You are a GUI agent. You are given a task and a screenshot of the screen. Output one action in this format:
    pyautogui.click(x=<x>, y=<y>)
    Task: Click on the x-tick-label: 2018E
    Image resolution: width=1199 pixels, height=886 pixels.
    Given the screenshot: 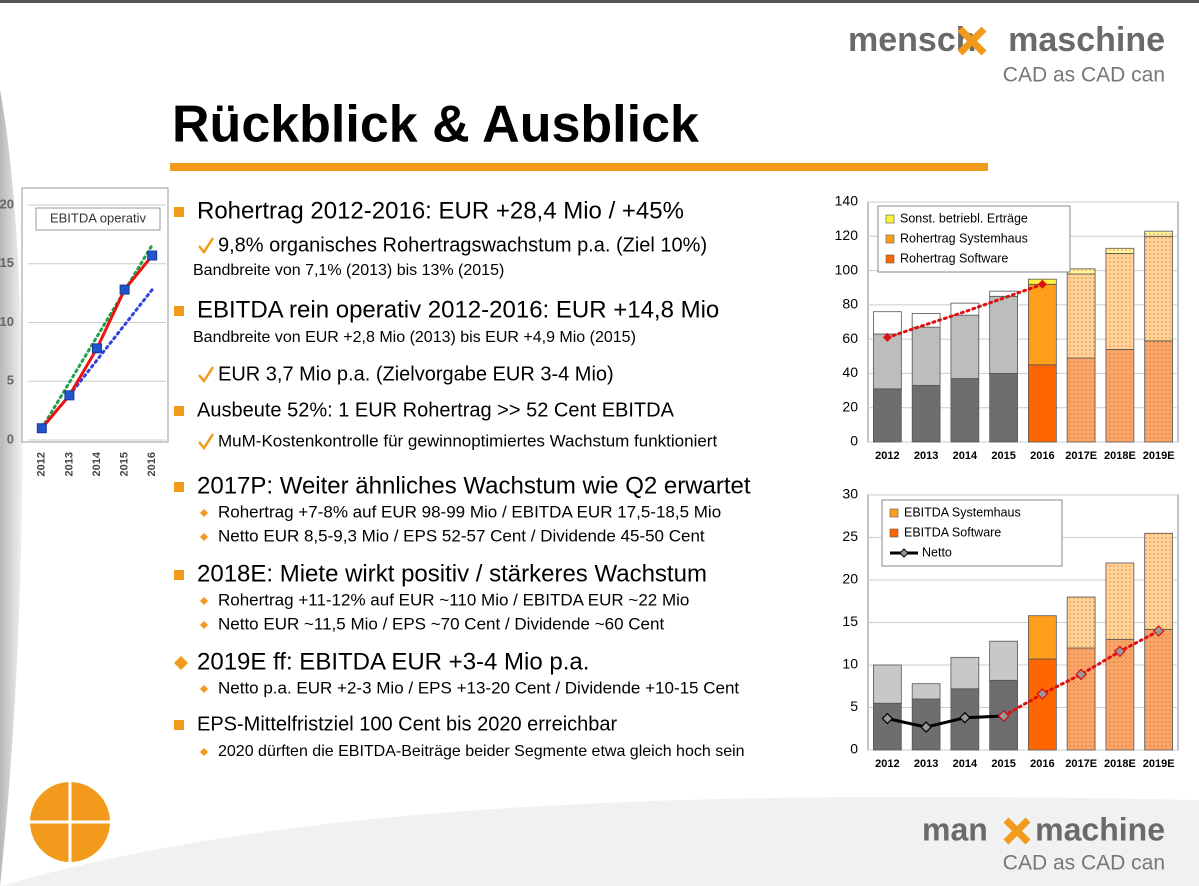 What is the action you would take?
    pyautogui.click(x=1120, y=456)
    